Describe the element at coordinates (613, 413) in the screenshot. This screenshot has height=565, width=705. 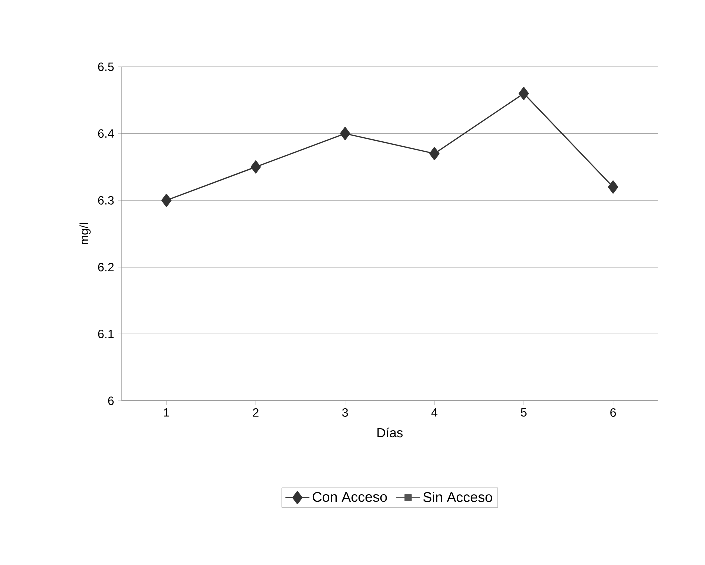
I see `x-tick-label: 6` at that location.